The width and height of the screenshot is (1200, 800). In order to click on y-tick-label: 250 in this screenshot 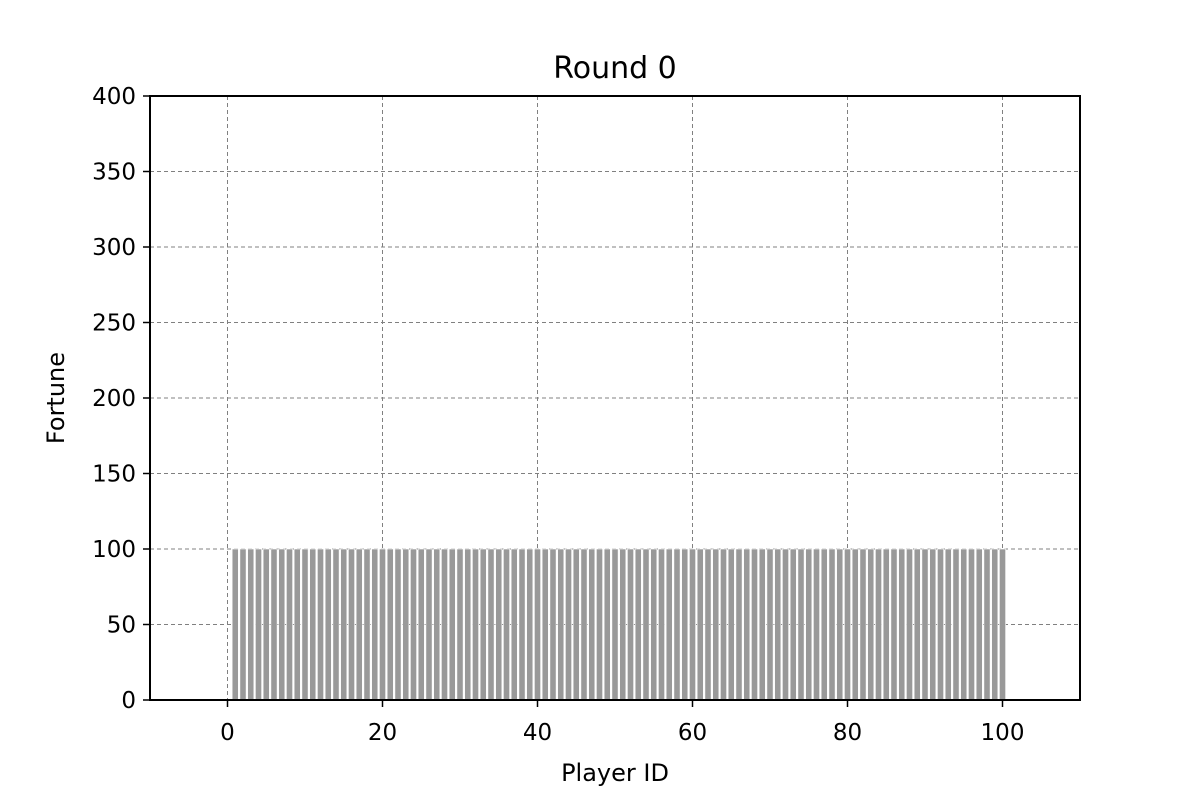, I will do `click(114, 324)`.